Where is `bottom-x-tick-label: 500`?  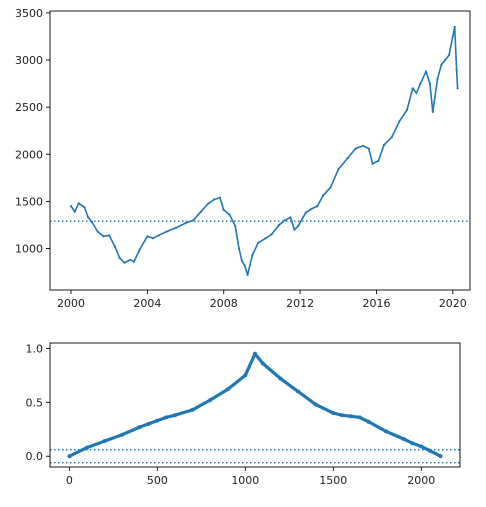
bottom-x-tick-label: 500 is located at coordinates (157, 480).